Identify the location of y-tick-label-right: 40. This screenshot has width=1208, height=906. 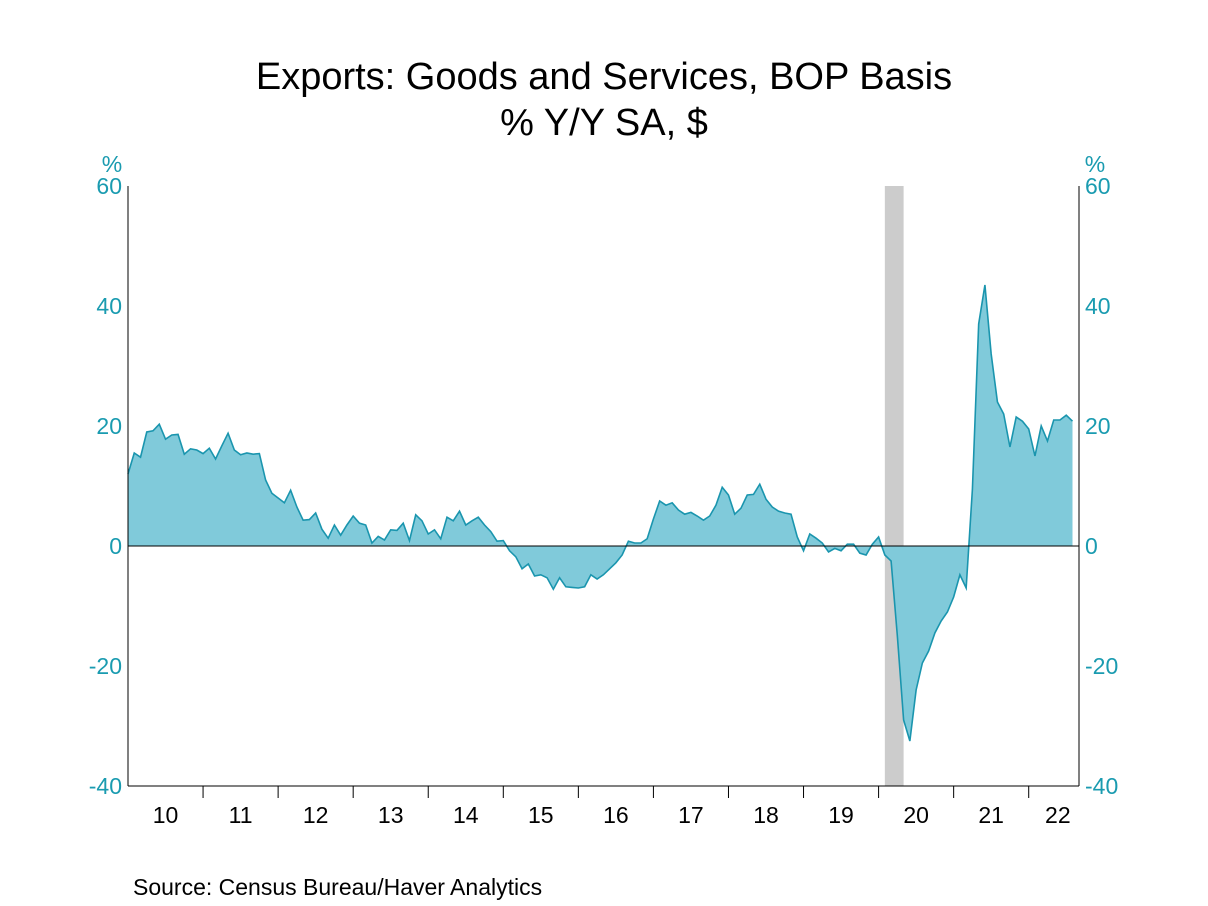
(1098, 306).